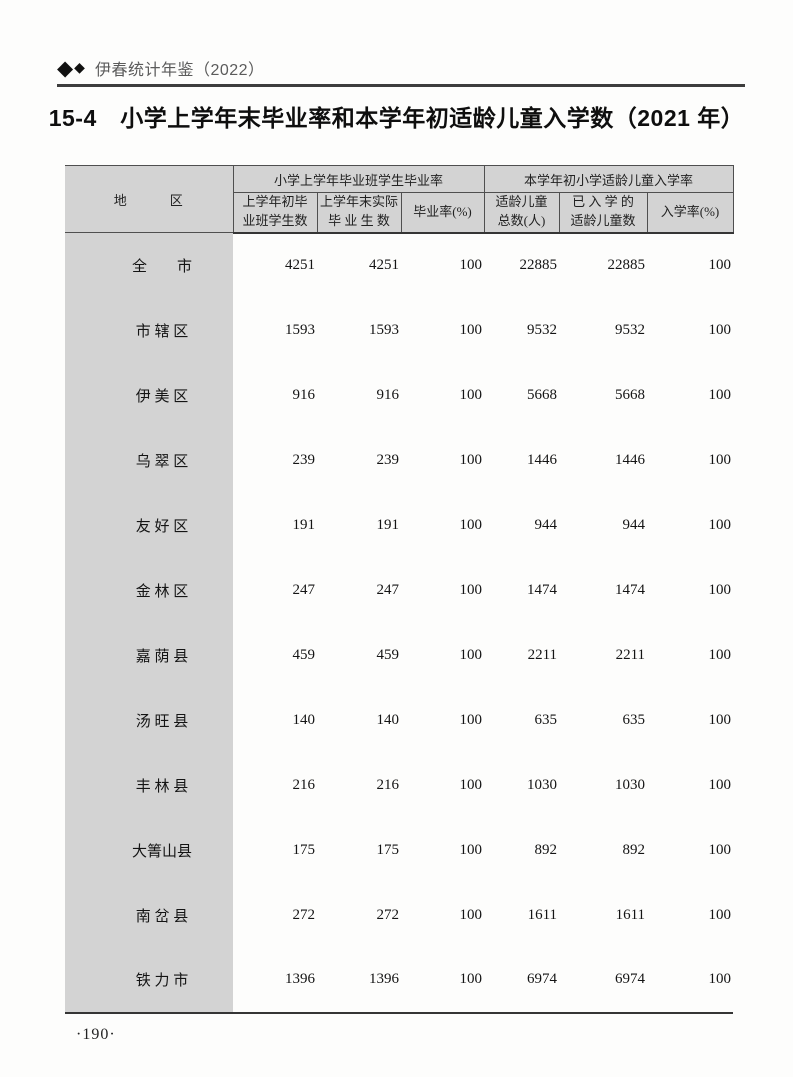 Image resolution: width=793 pixels, height=1077 pixels. Describe the element at coordinates (149, 850) in the screenshot. I see `region-cell: 大箐山县` at that location.